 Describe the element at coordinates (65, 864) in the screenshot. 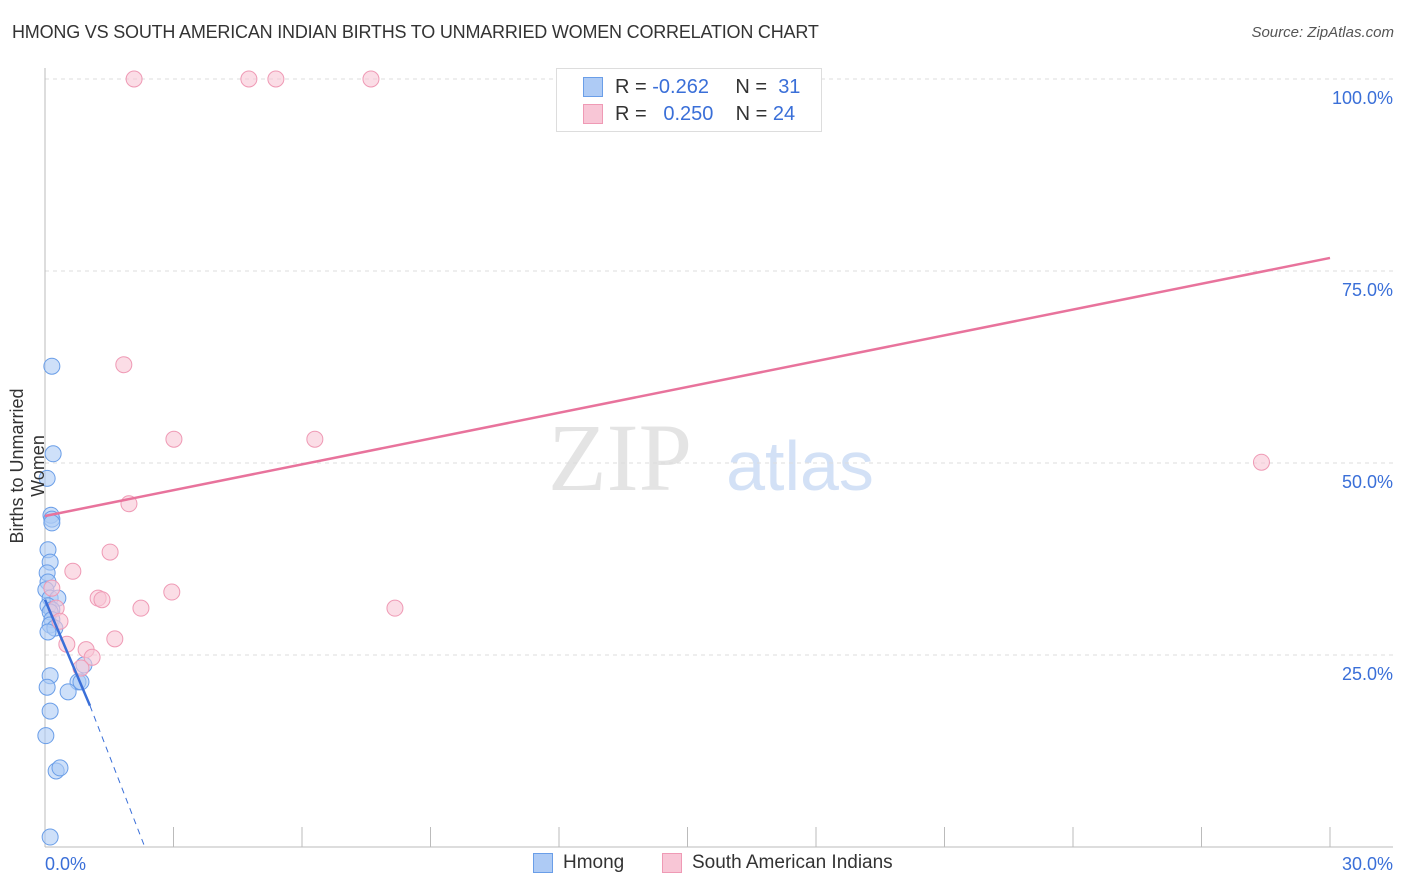

I see `x-tick-label: 0.0%` at that location.